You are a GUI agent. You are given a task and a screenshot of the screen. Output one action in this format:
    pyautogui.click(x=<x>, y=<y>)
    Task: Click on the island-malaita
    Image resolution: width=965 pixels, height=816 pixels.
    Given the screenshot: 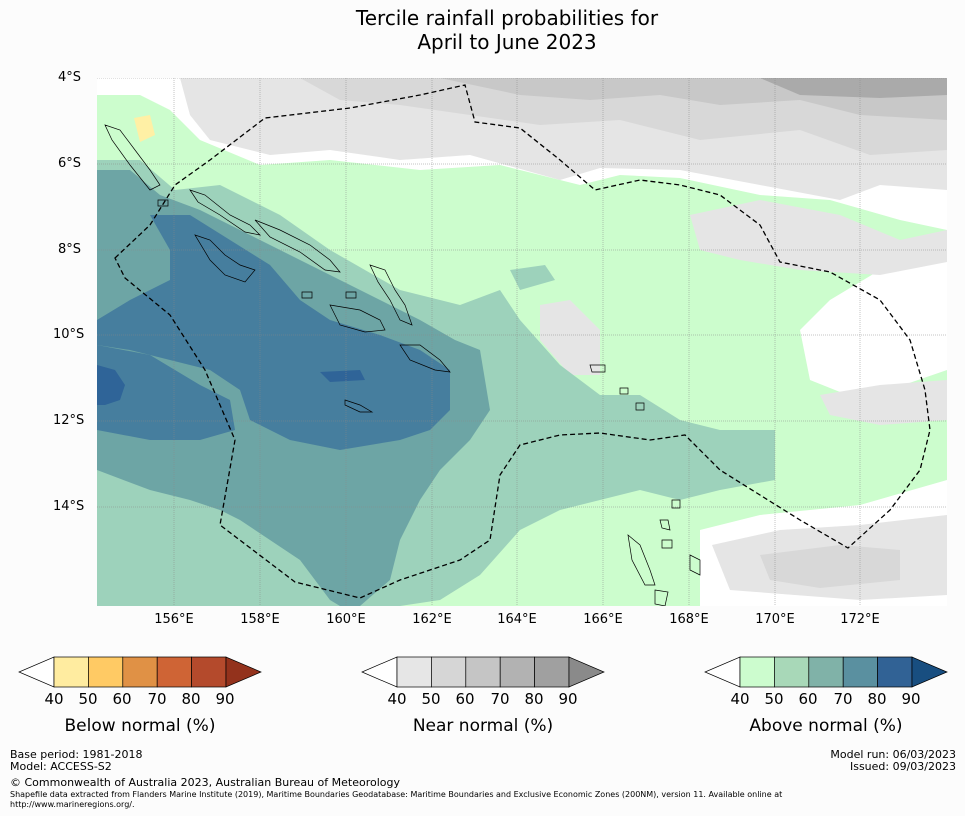 What is the action you would take?
    pyautogui.click(x=425, y=358)
    